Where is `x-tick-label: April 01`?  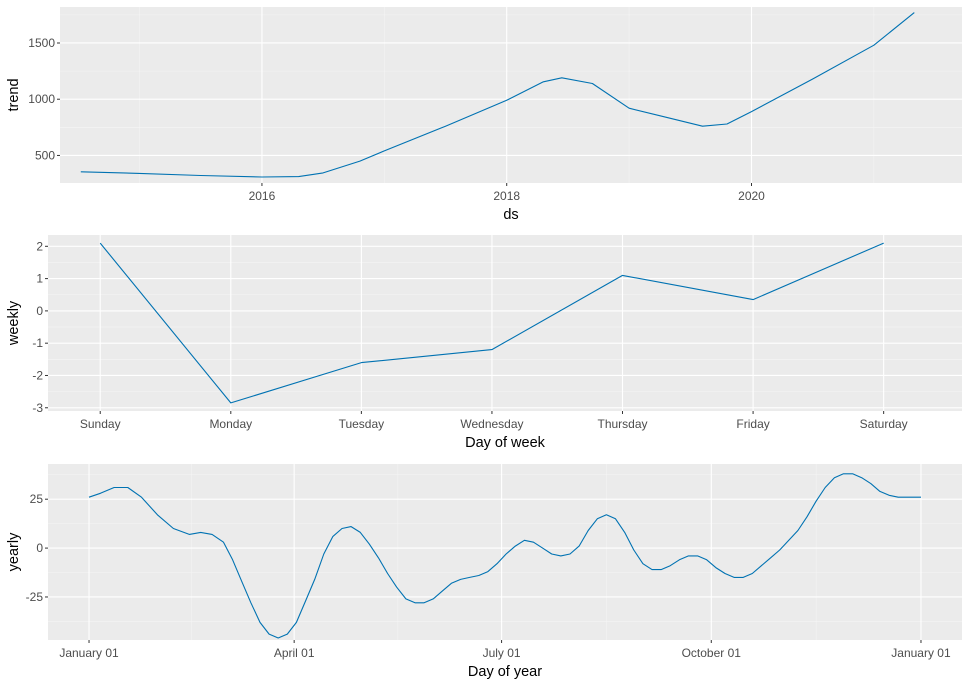 x-tick-label: April 01 is located at coordinates (294, 653).